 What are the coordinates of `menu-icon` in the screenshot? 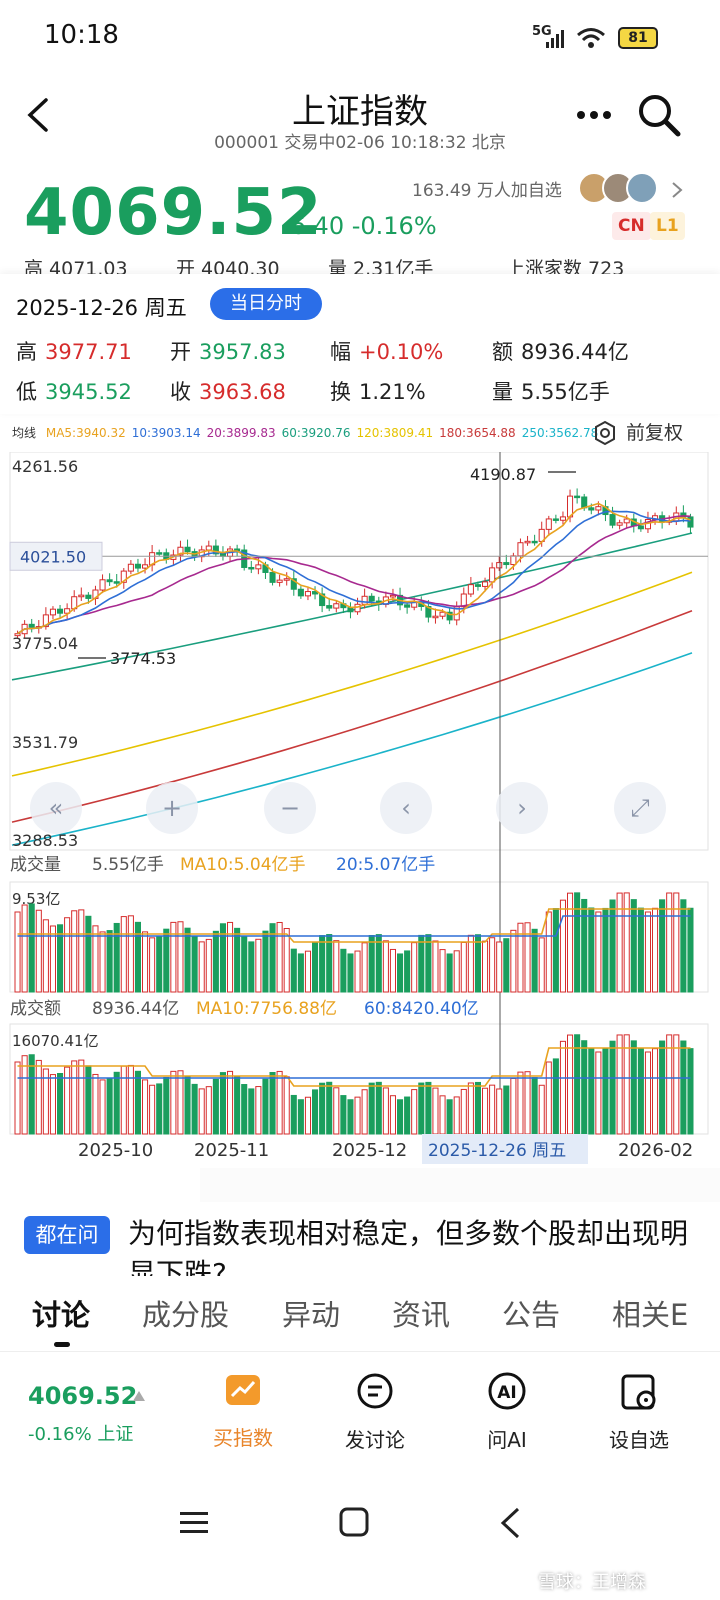 It's located at (194, 1523).